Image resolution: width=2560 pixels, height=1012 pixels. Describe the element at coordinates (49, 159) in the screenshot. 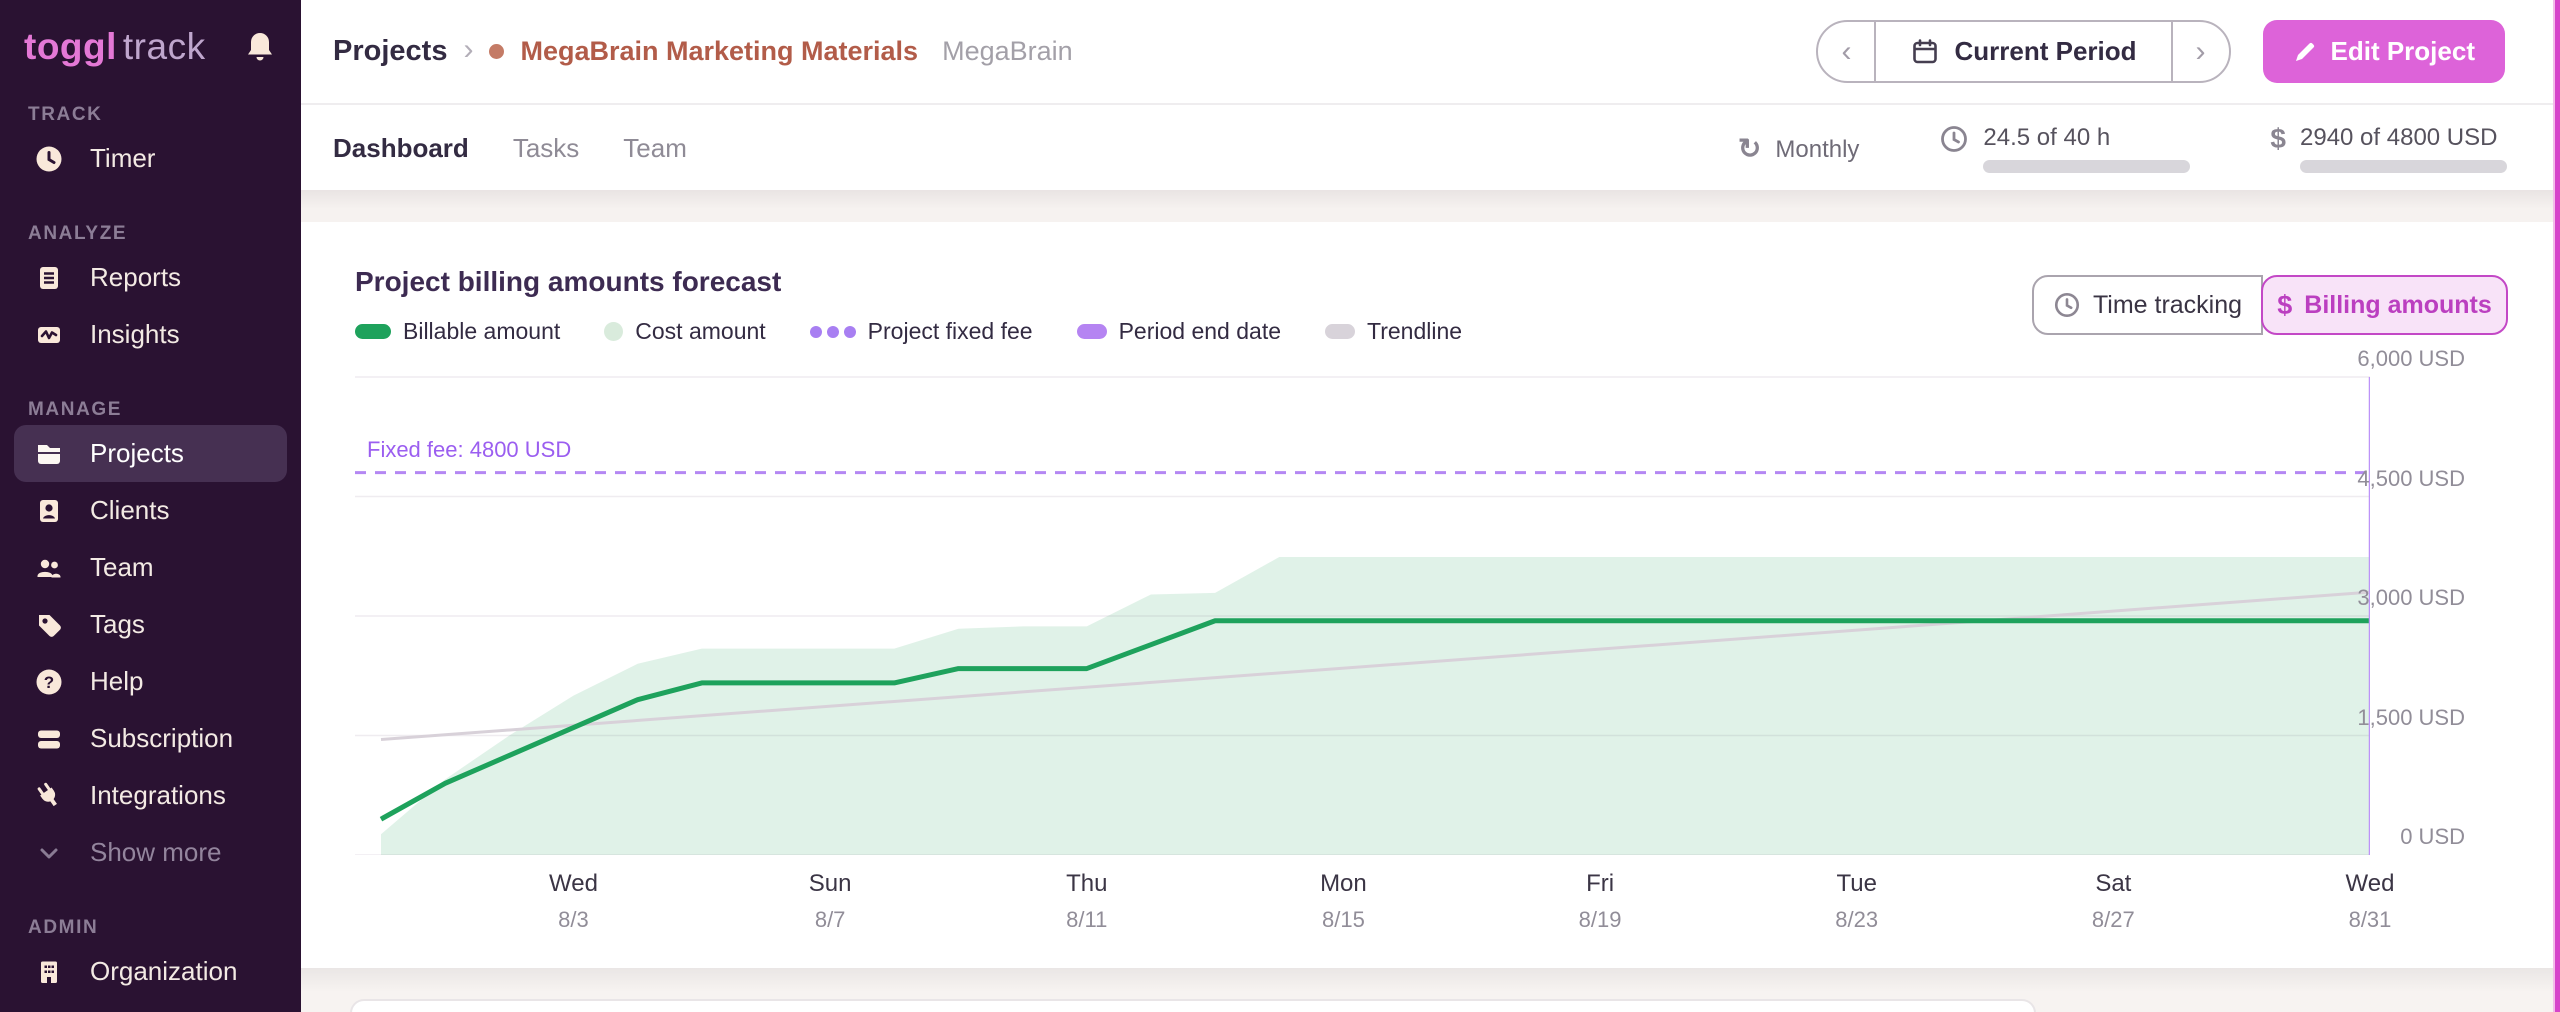

I see `clock-icon` at that location.